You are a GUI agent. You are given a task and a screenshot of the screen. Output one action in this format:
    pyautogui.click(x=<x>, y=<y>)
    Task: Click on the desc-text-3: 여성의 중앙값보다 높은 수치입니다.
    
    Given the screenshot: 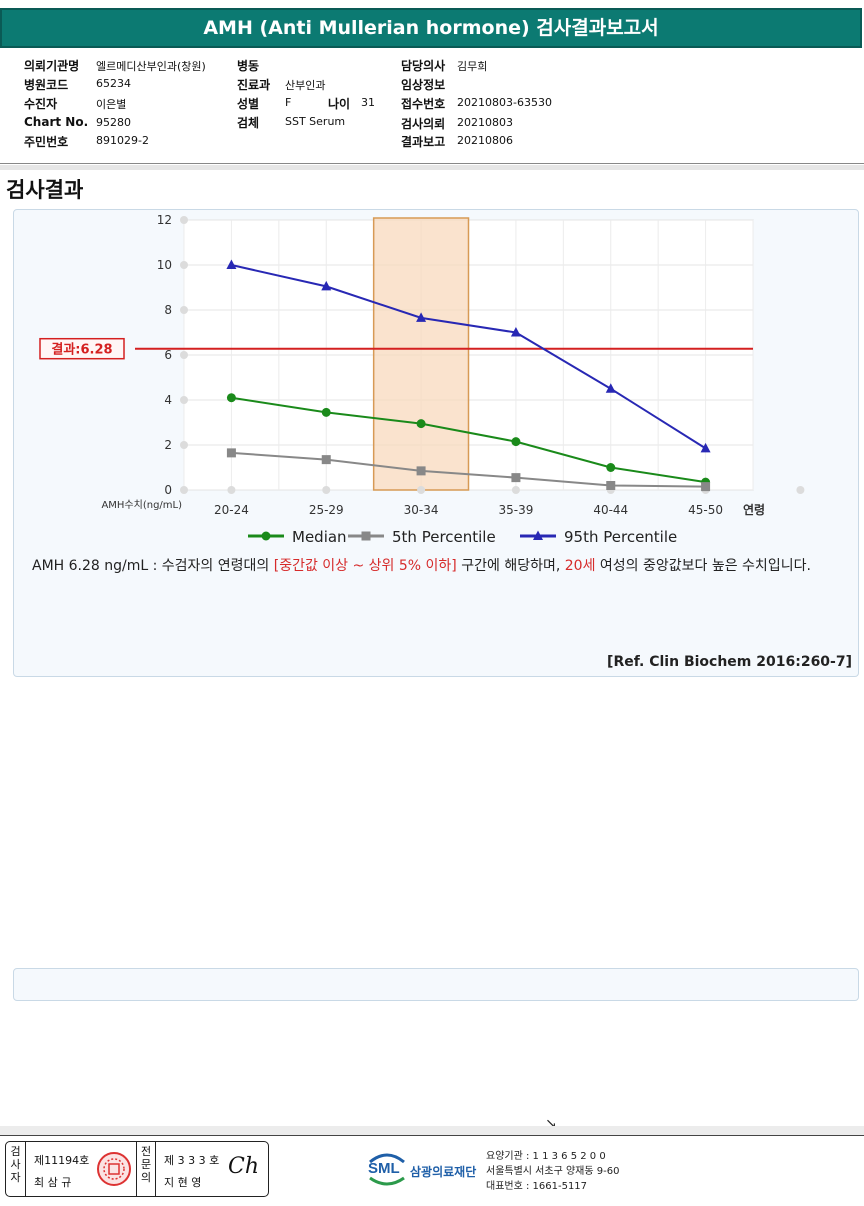 What is the action you would take?
    pyautogui.click(x=703, y=566)
    